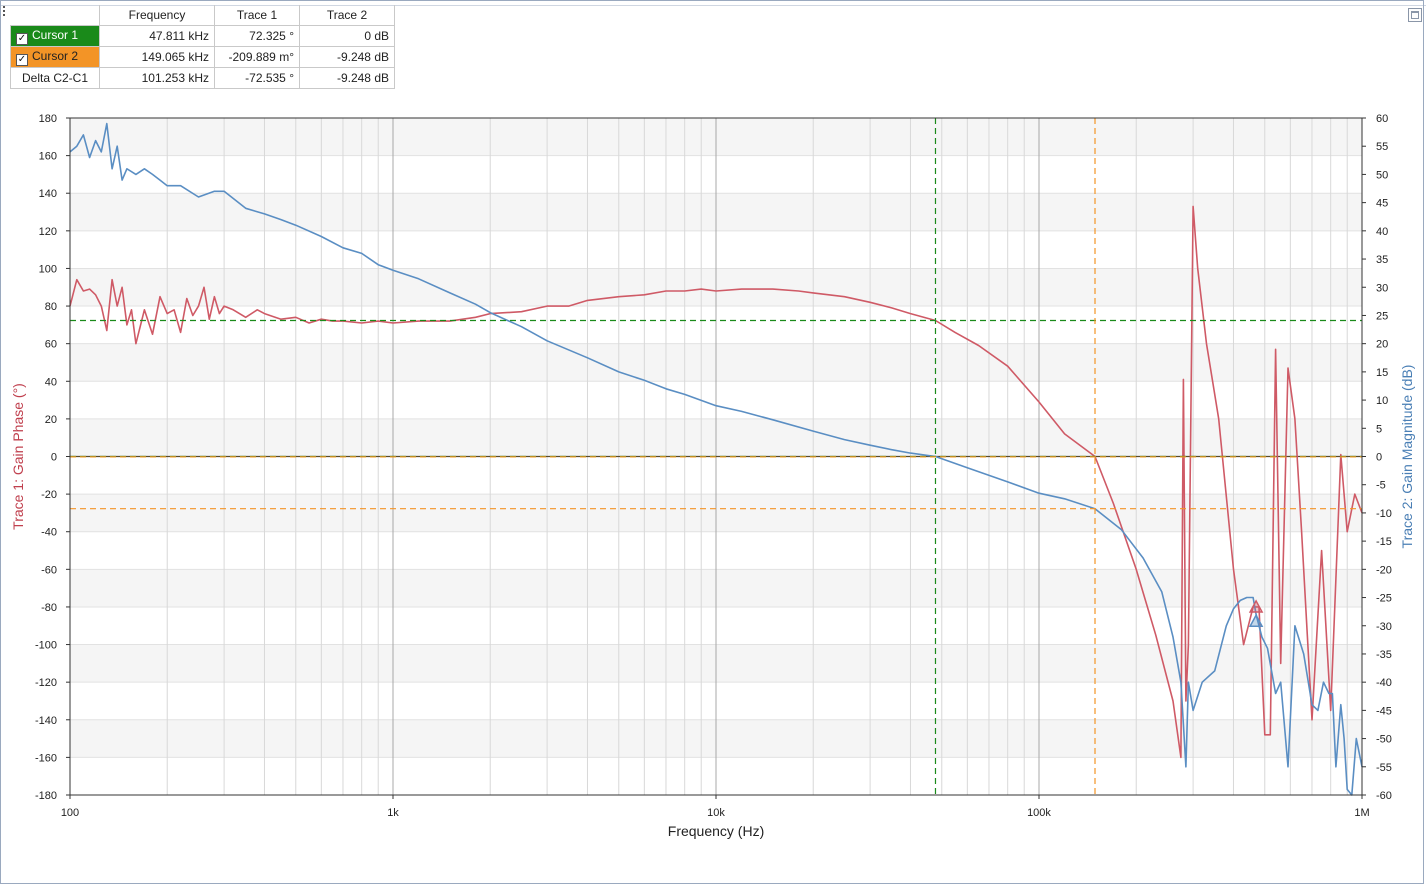 The height and width of the screenshot is (886, 1426). I want to click on window-top-border, so click(713, 3).